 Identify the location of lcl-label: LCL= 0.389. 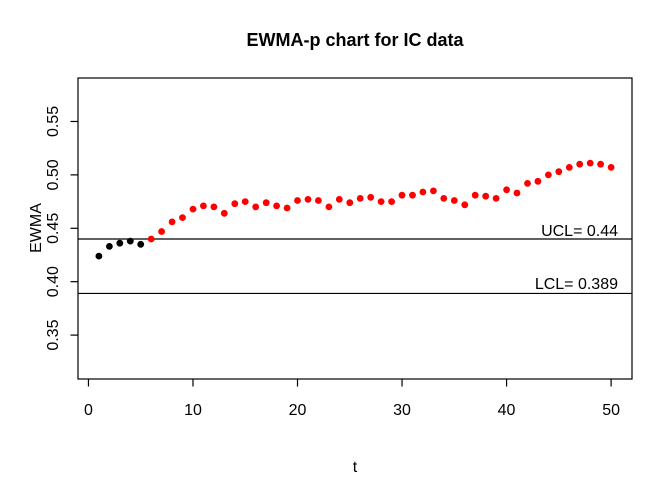
(576, 284).